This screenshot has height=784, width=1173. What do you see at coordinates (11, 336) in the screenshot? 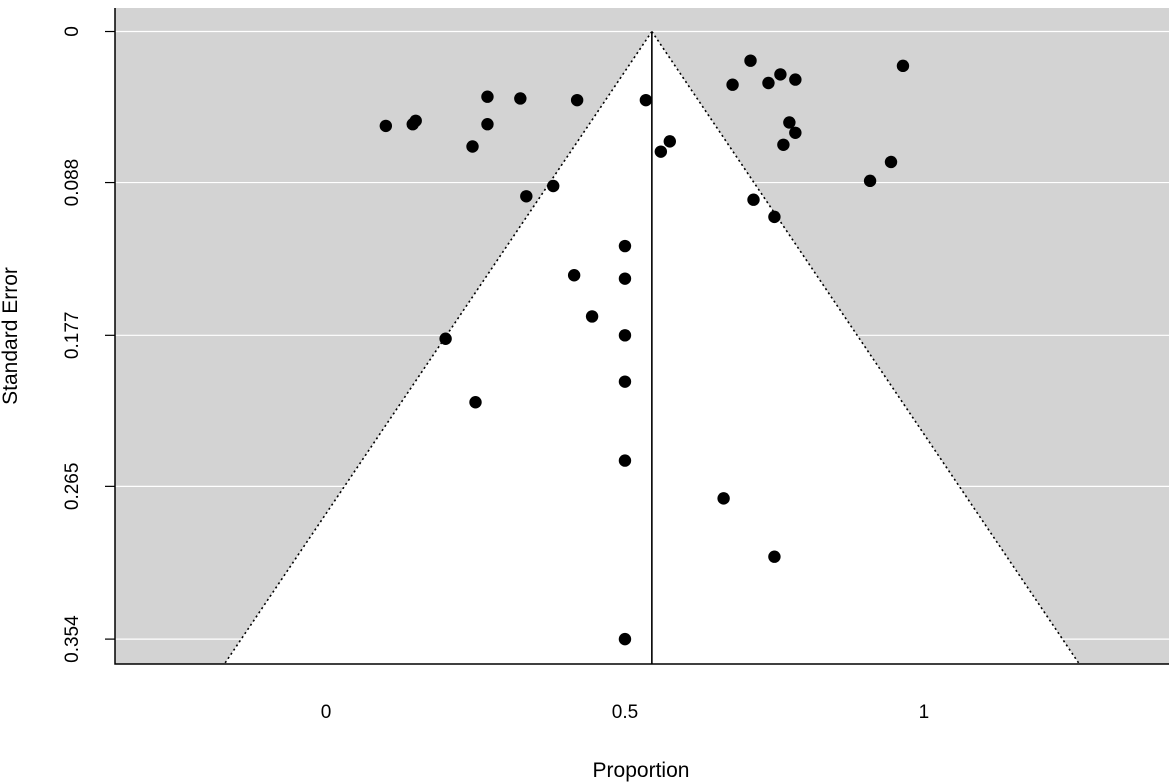
I see `y-axis-title: Standard Error` at bounding box center [11, 336].